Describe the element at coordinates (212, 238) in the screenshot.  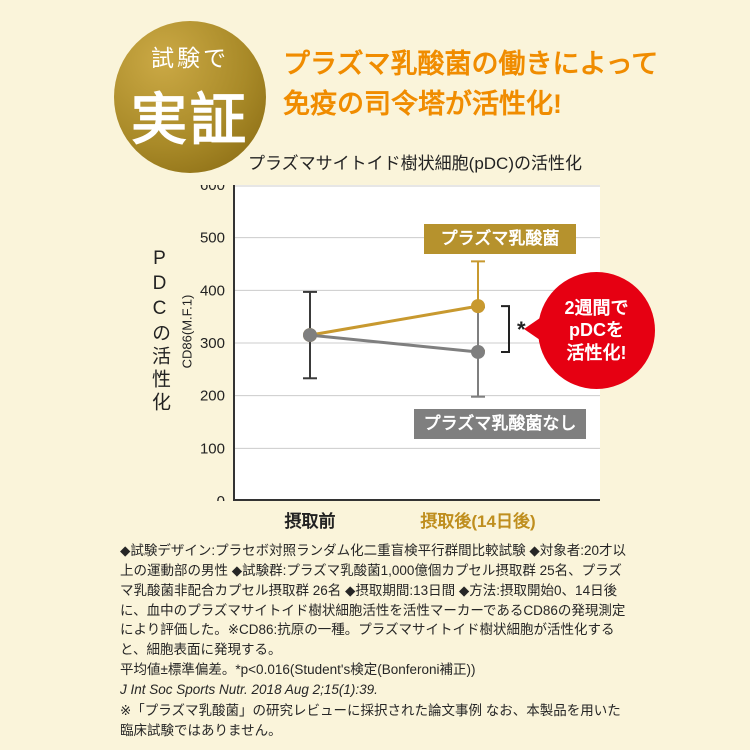
I see `svg-text: 500` at that location.